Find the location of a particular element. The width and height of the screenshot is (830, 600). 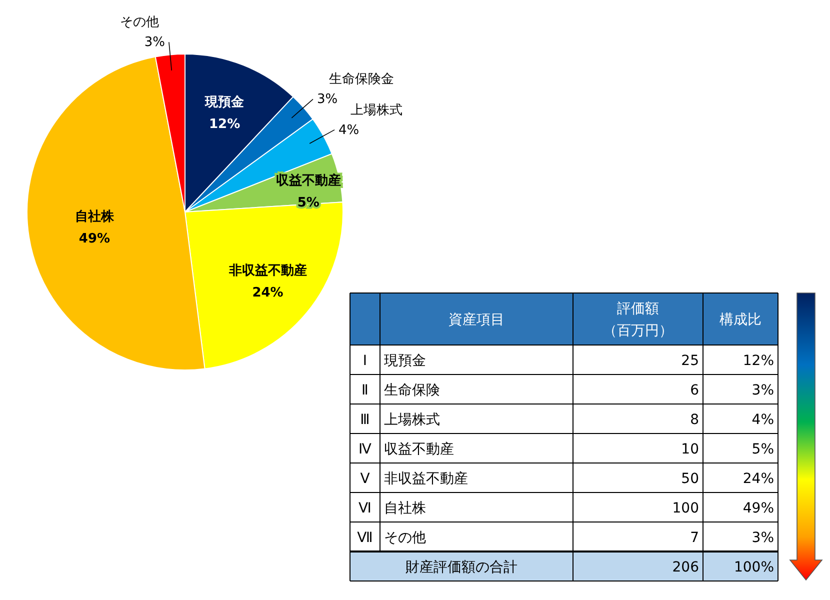

slice-label: その他 is located at coordinates (139, 22).